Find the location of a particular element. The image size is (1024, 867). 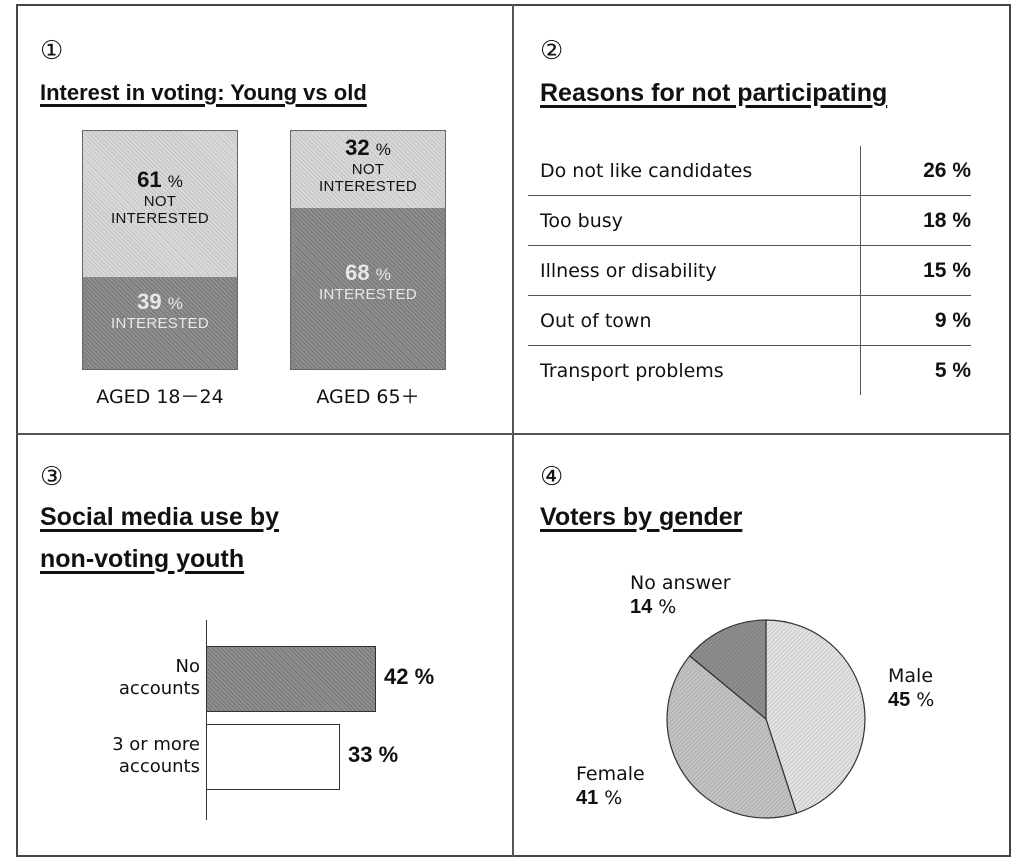

segment-interested-65-plus: 68 % INTERESTED is located at coordinates (368, 288).